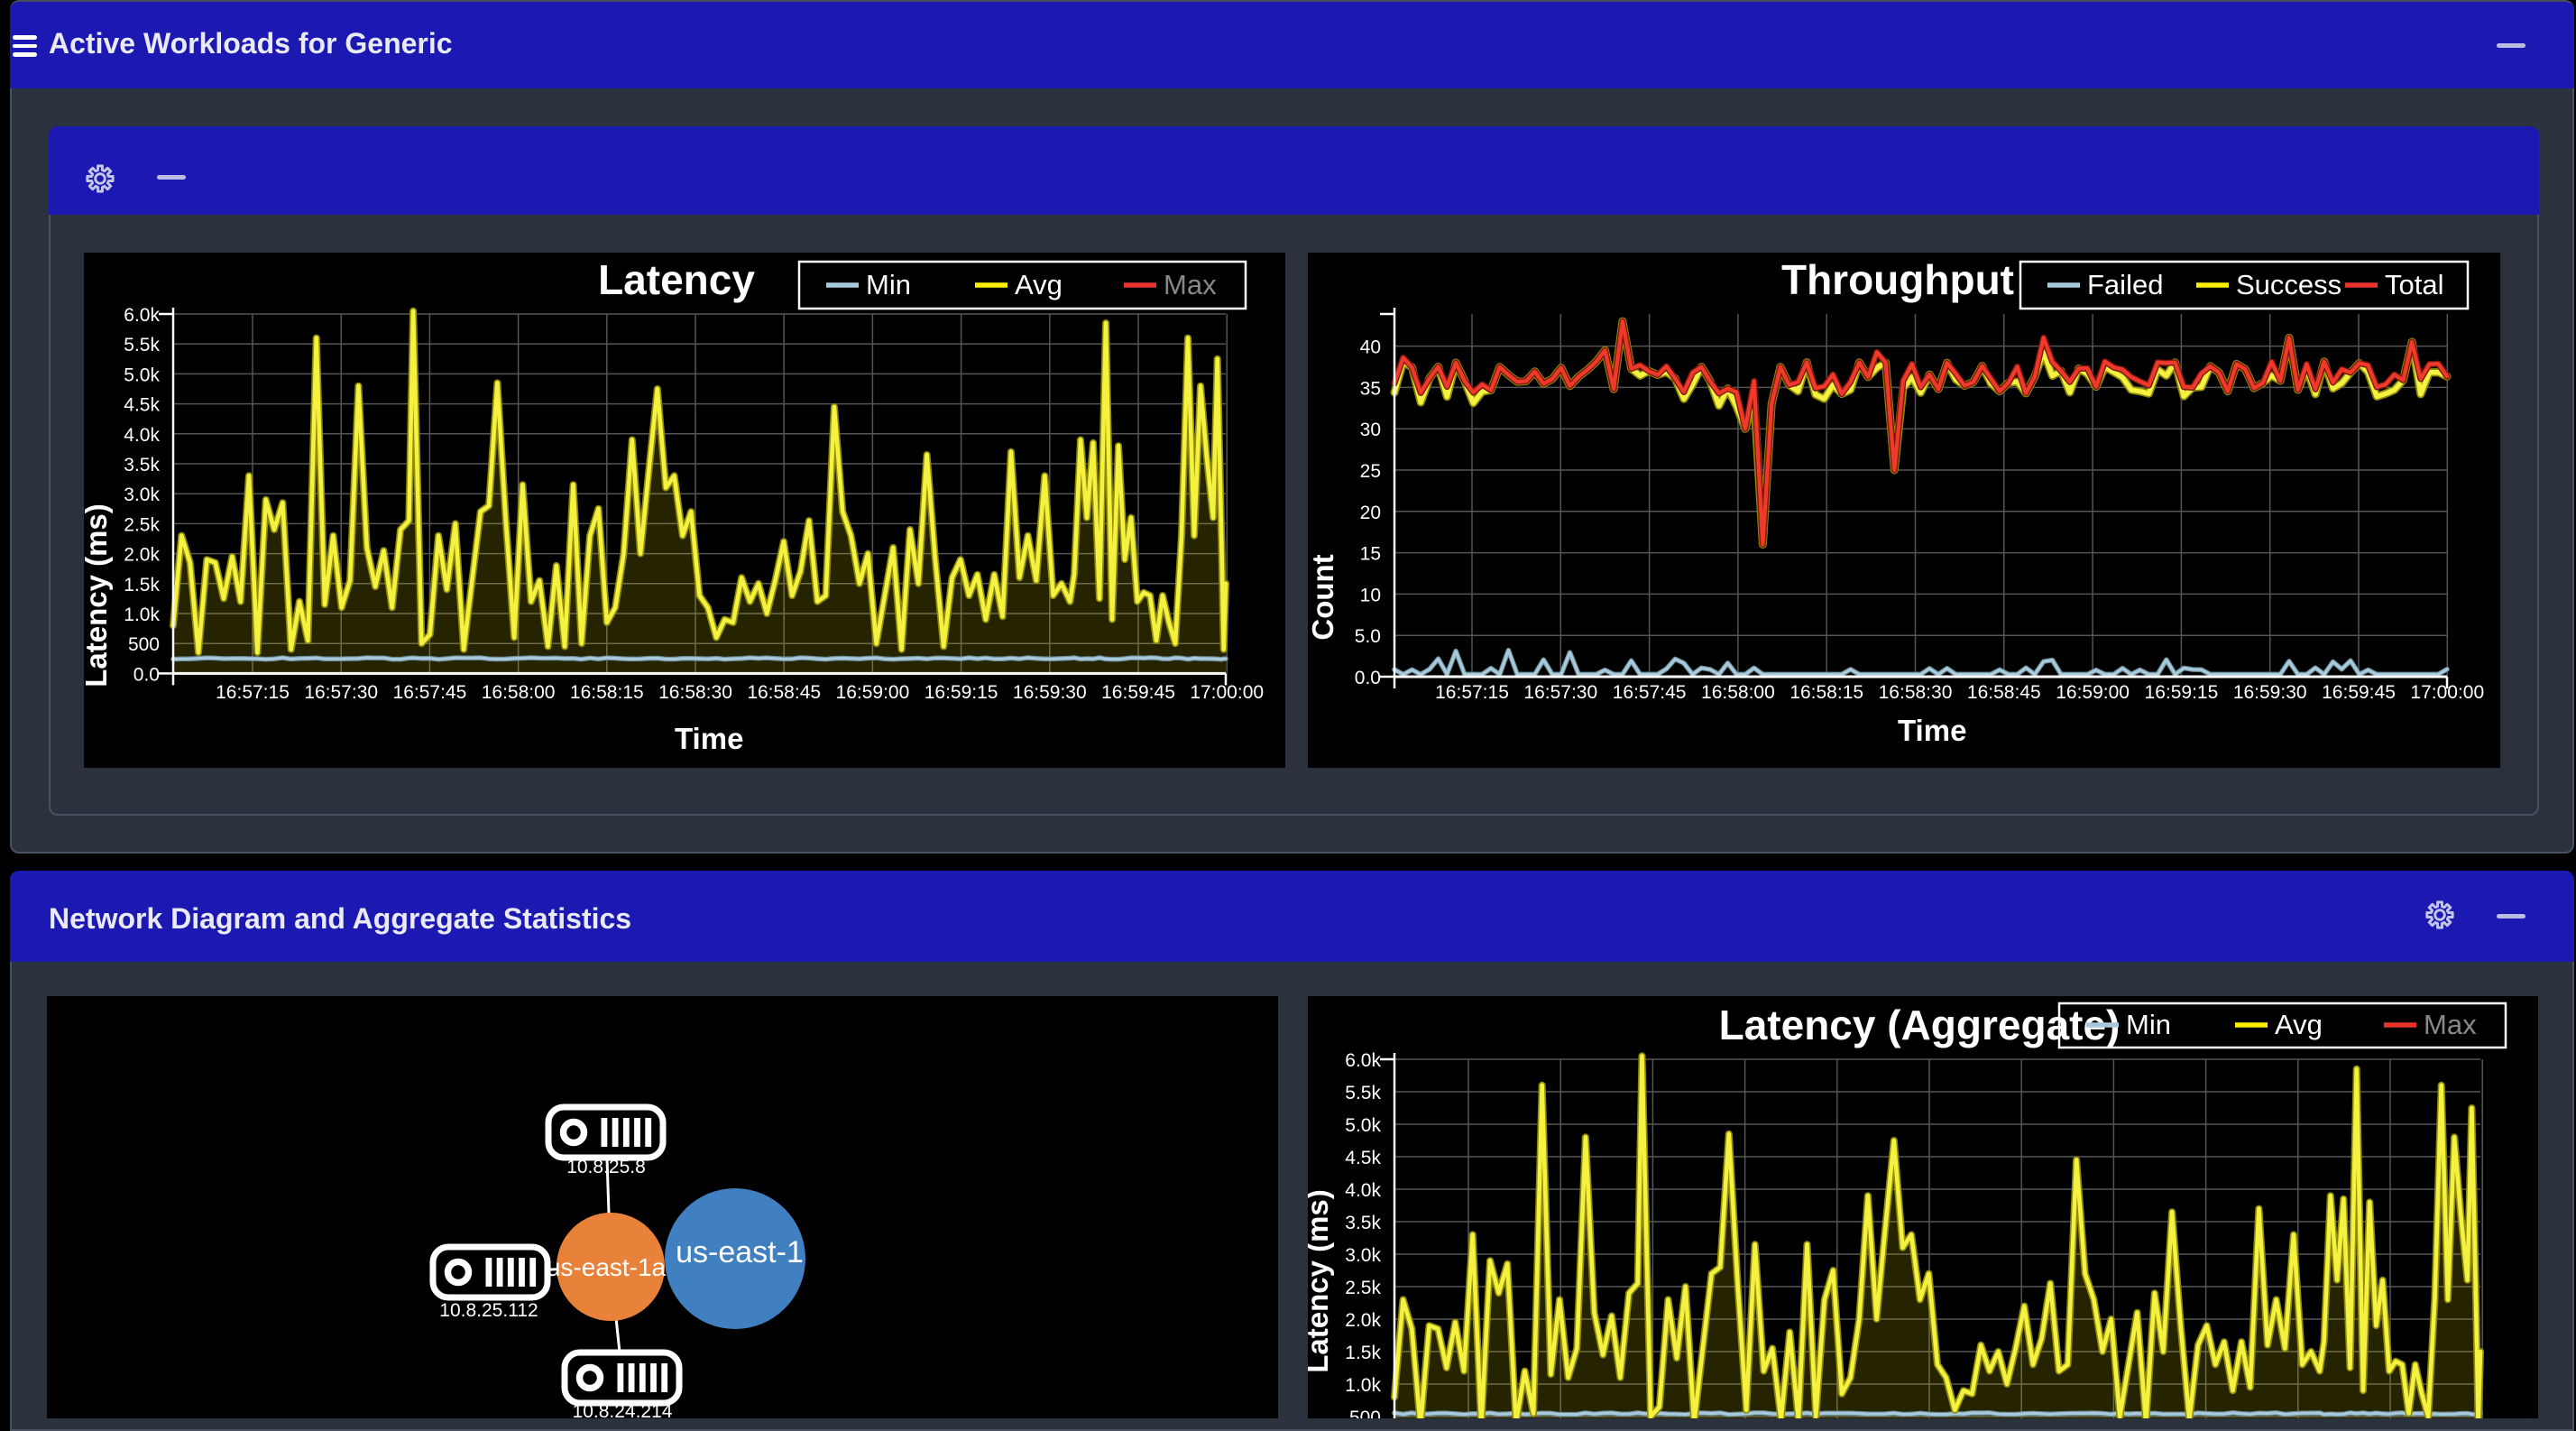  I want to click on svg-text: us-east-1a, so click(607, 1267).